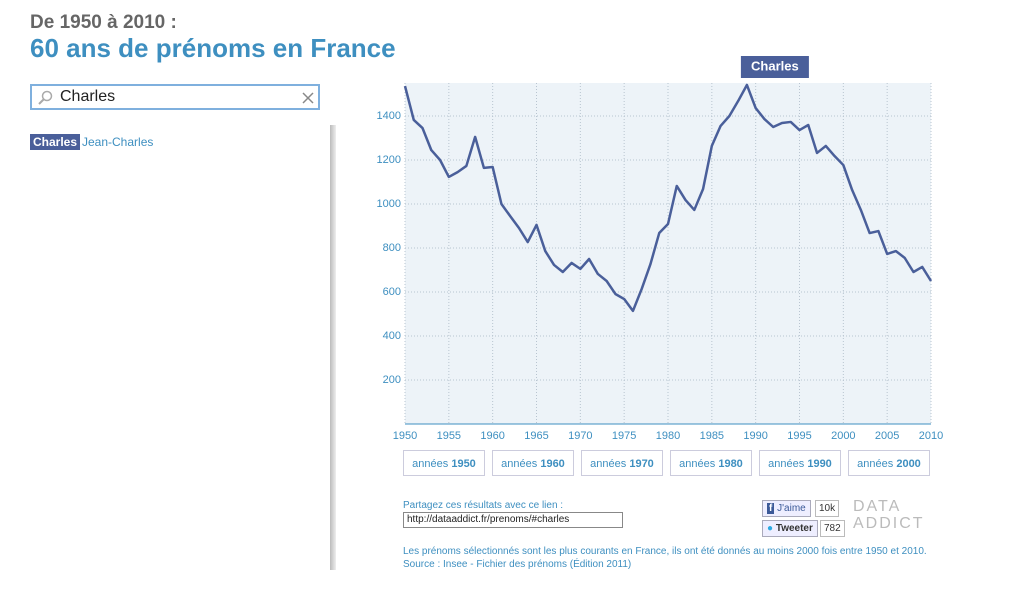 Image resolution: width=1024 pixels, height=594 pixels. Describe the element at coordinates (819, 464) in the screenshot. I see `decade-year: 1990` at that location.